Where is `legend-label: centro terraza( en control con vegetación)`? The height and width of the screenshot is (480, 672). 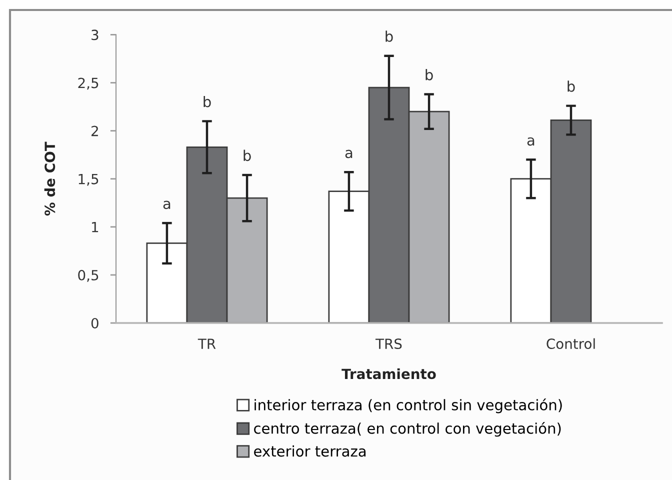 legend-label: centro terraza( en control con vegetación) is located at coordinates (407, 429).